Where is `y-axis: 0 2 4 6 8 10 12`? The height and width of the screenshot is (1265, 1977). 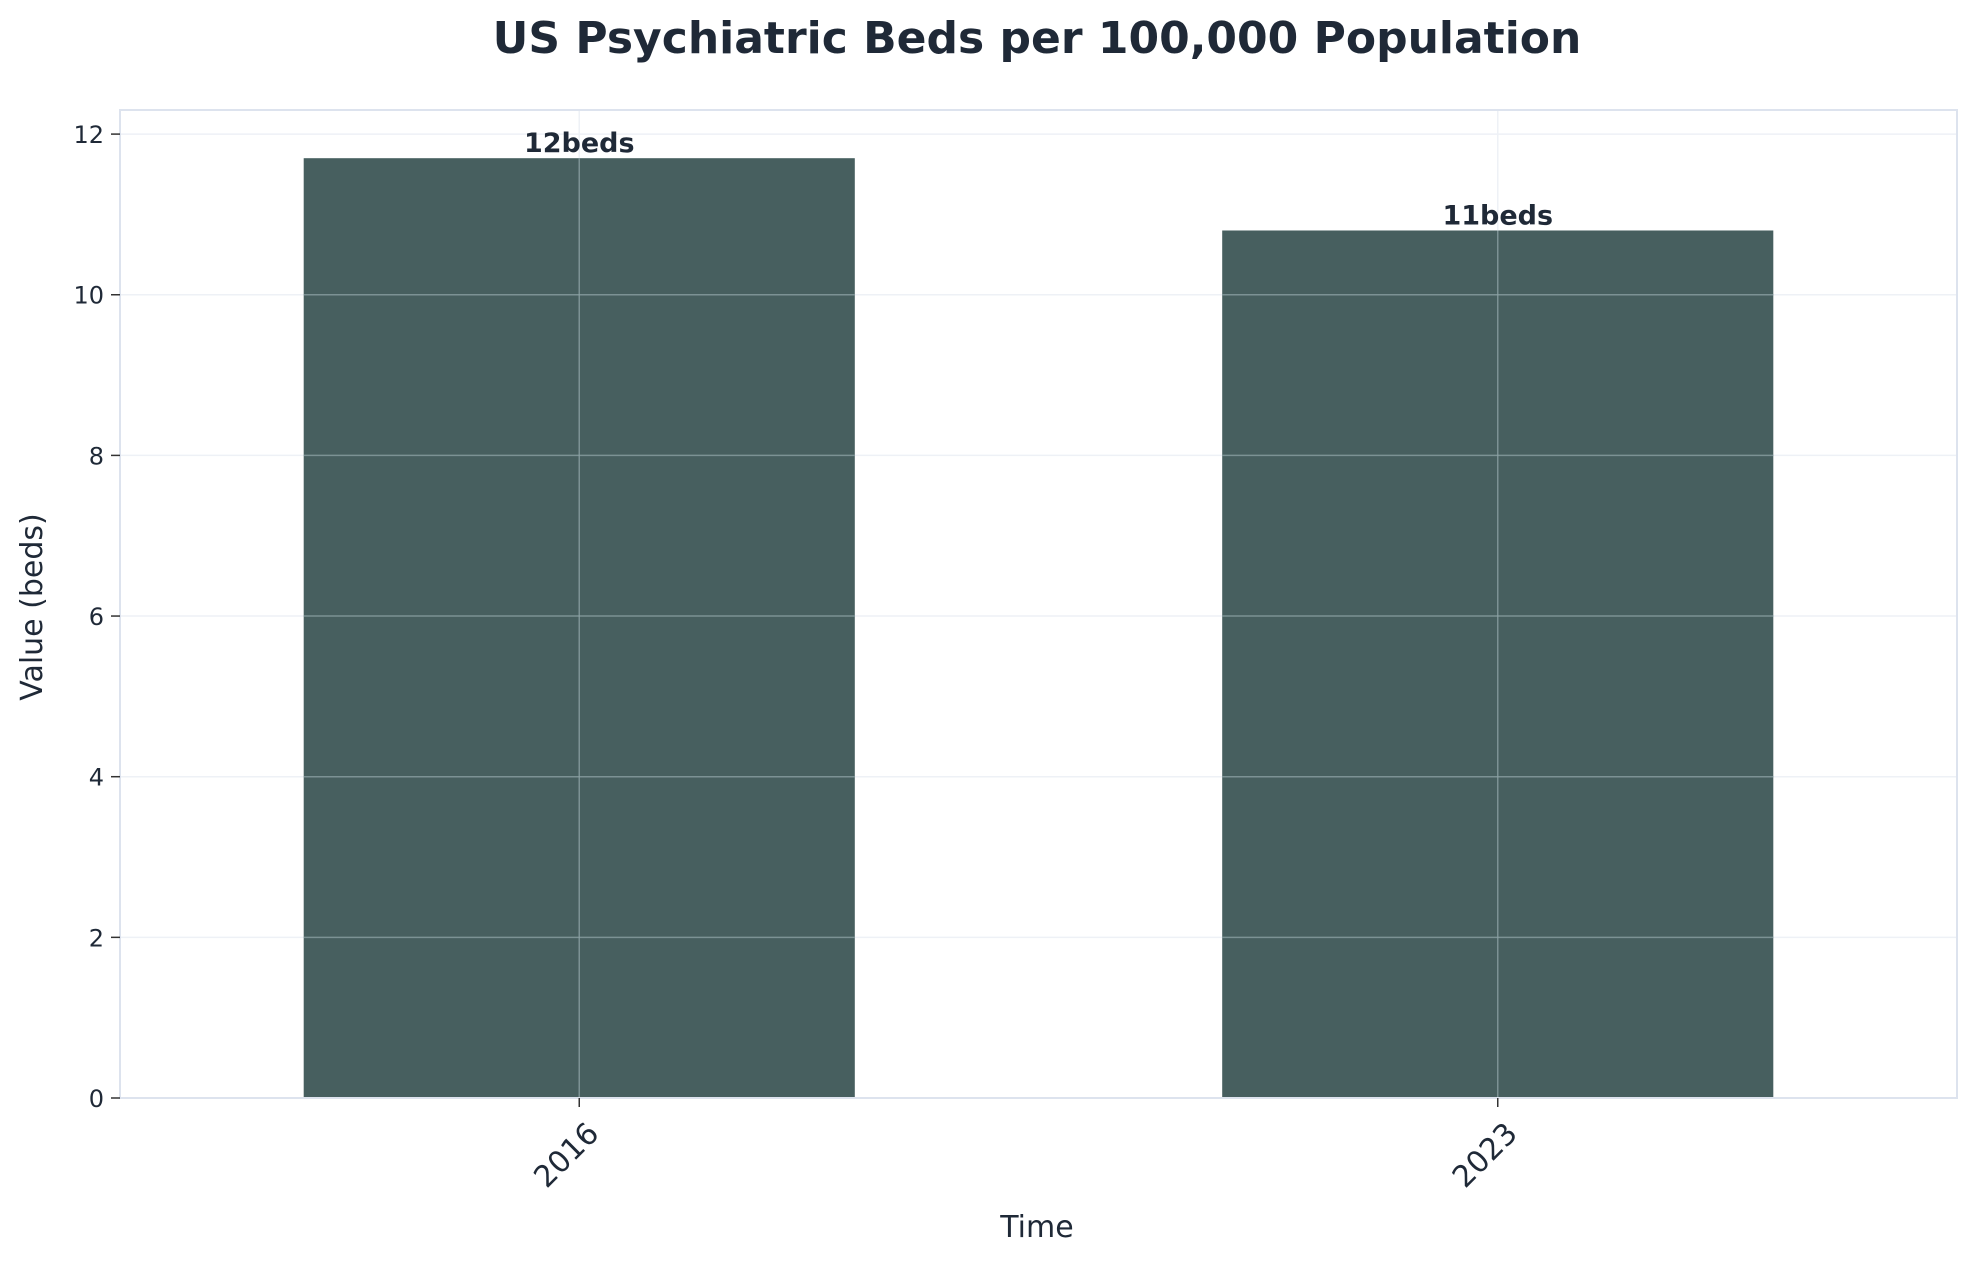
y-axis: 0 2 4 6 8 10 12 is located at coordinates (96, 617).